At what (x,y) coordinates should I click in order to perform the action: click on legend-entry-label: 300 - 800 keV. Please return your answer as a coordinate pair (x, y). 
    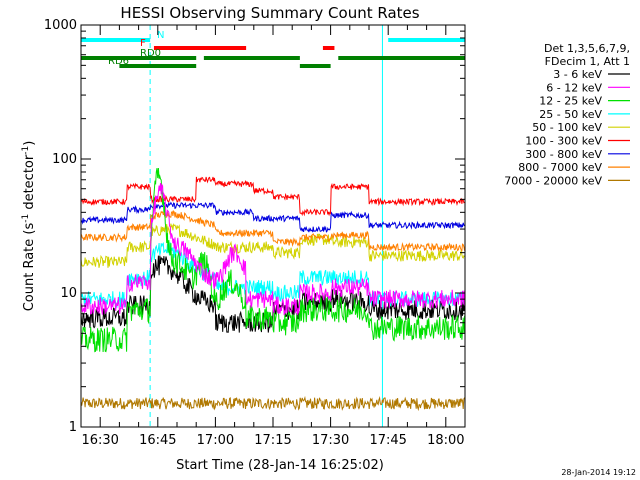
    Looking at the image, I should click on (563, 154).